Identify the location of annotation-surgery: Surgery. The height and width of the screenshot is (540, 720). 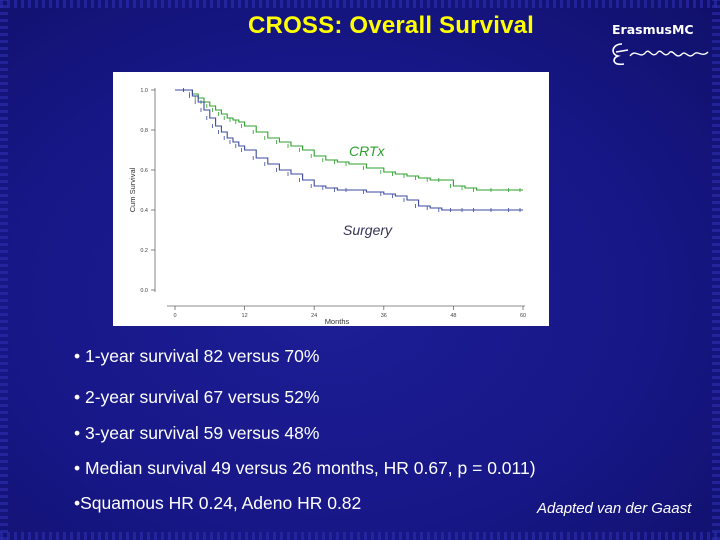
(368, 230).